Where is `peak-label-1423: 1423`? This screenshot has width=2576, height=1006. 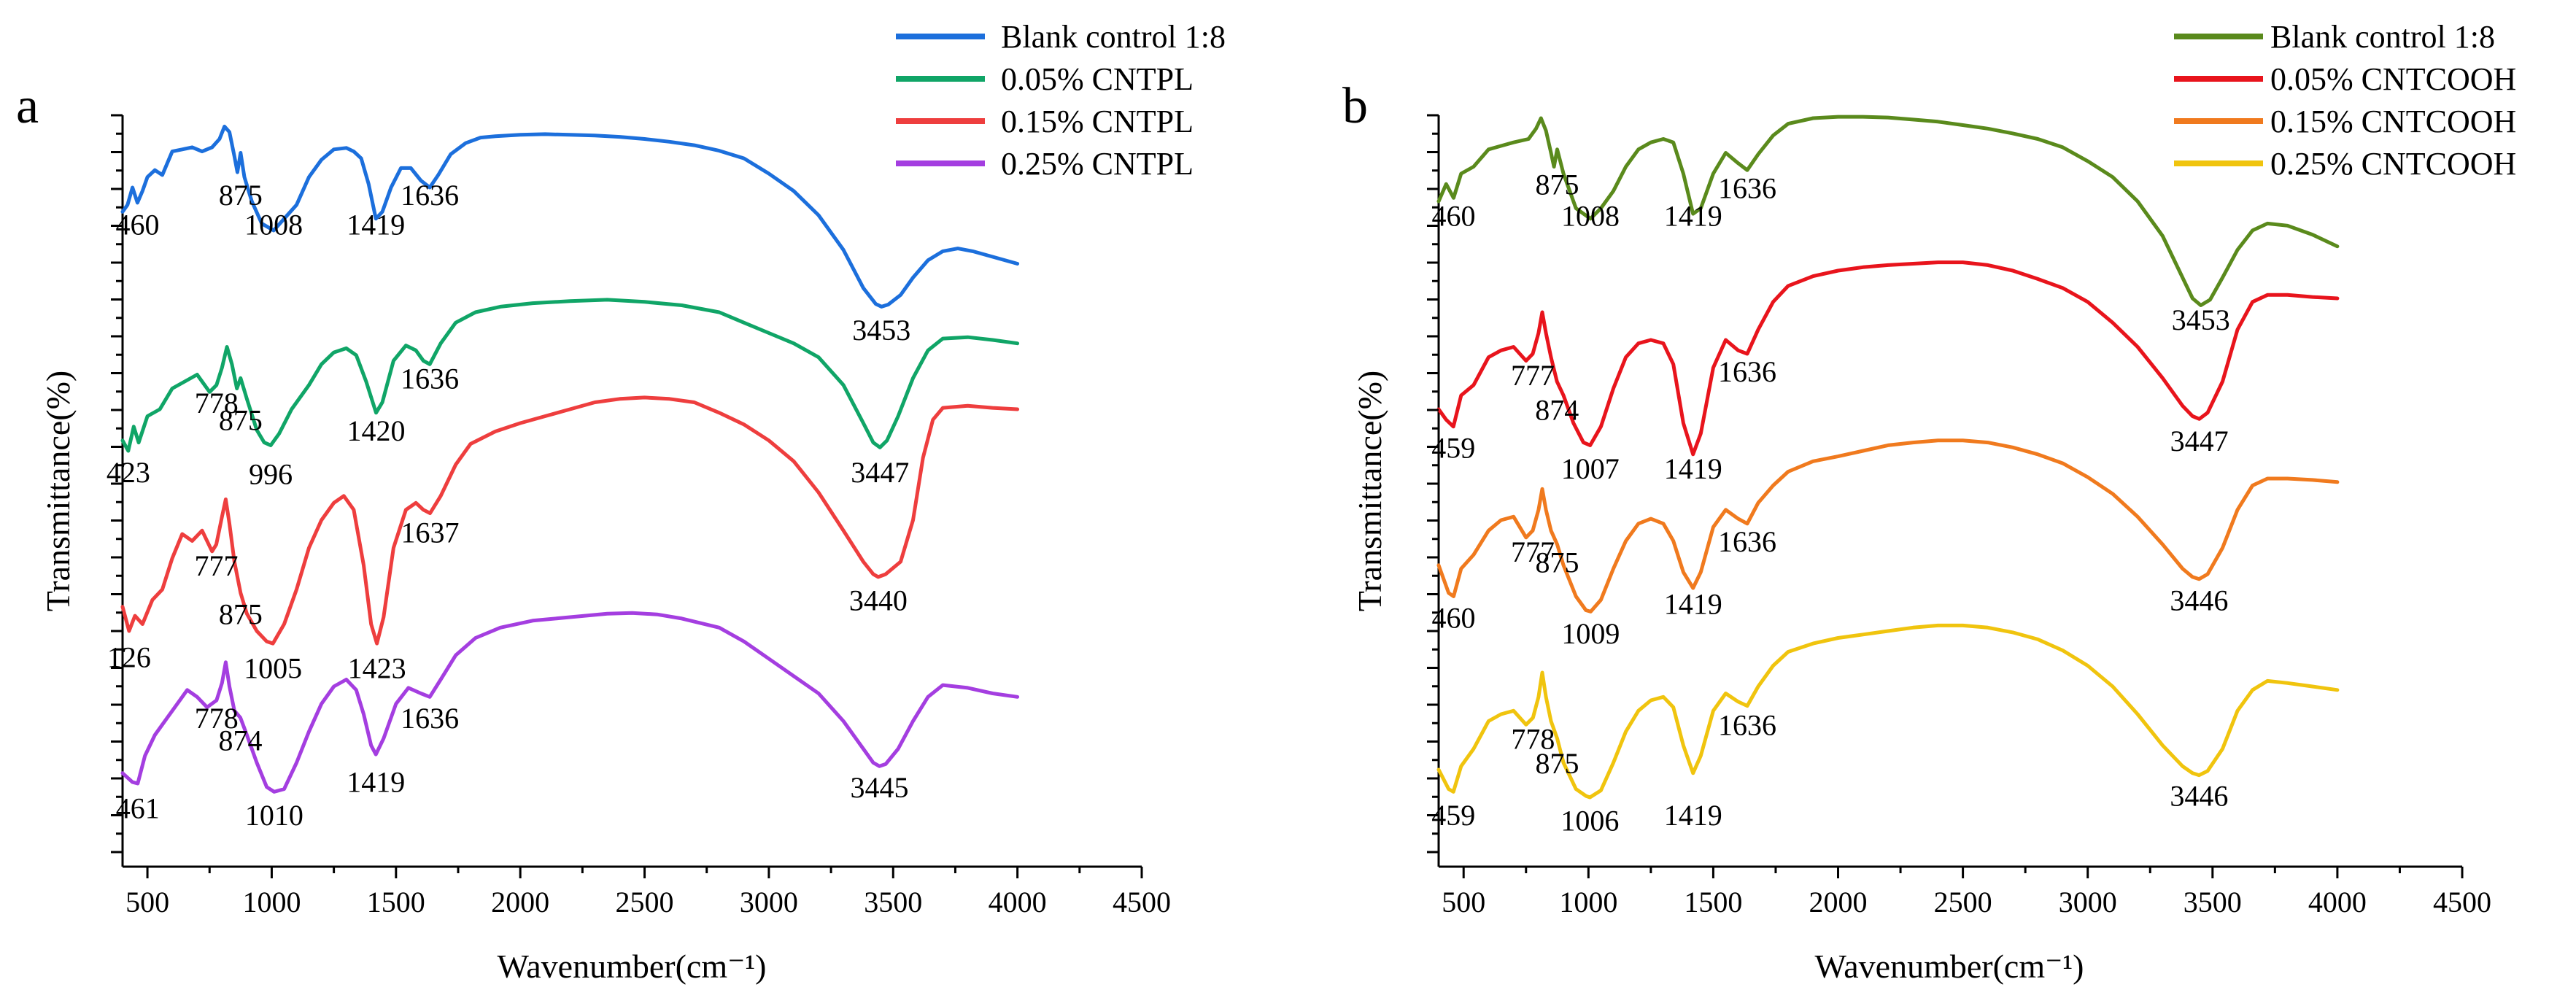
peak-label-1423: 1423 is located at coordinates (377, 668).